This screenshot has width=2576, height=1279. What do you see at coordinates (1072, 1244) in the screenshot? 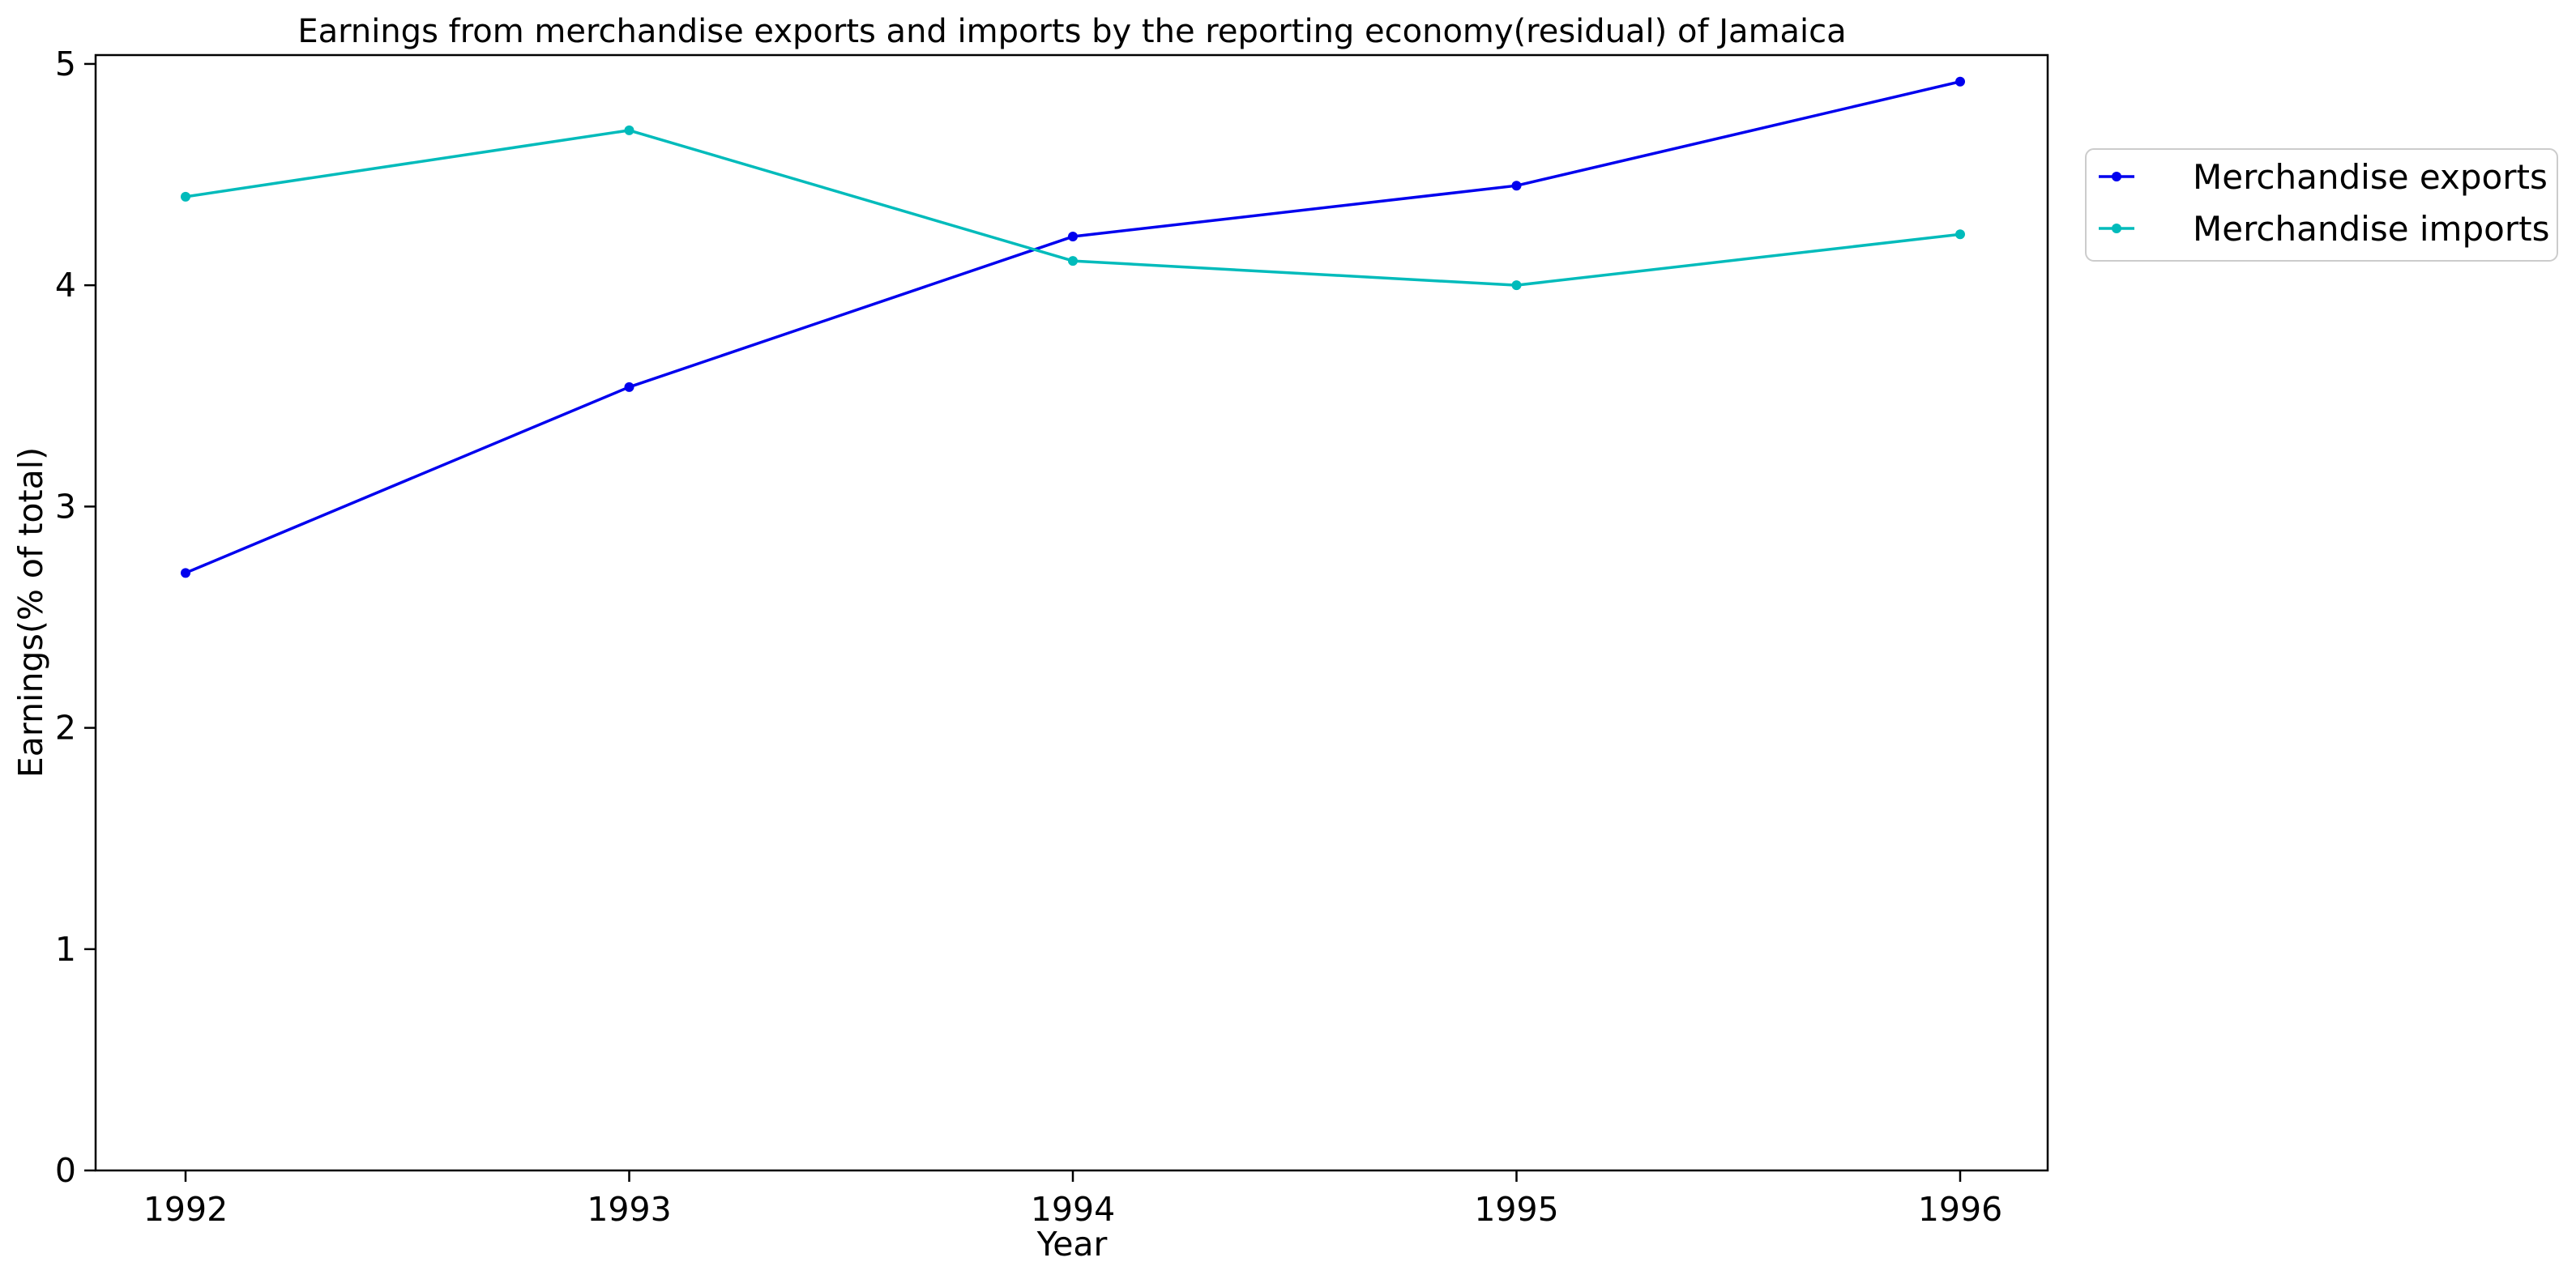
I see `x-axis-label: Year` at bounding box center [1072, 1244].